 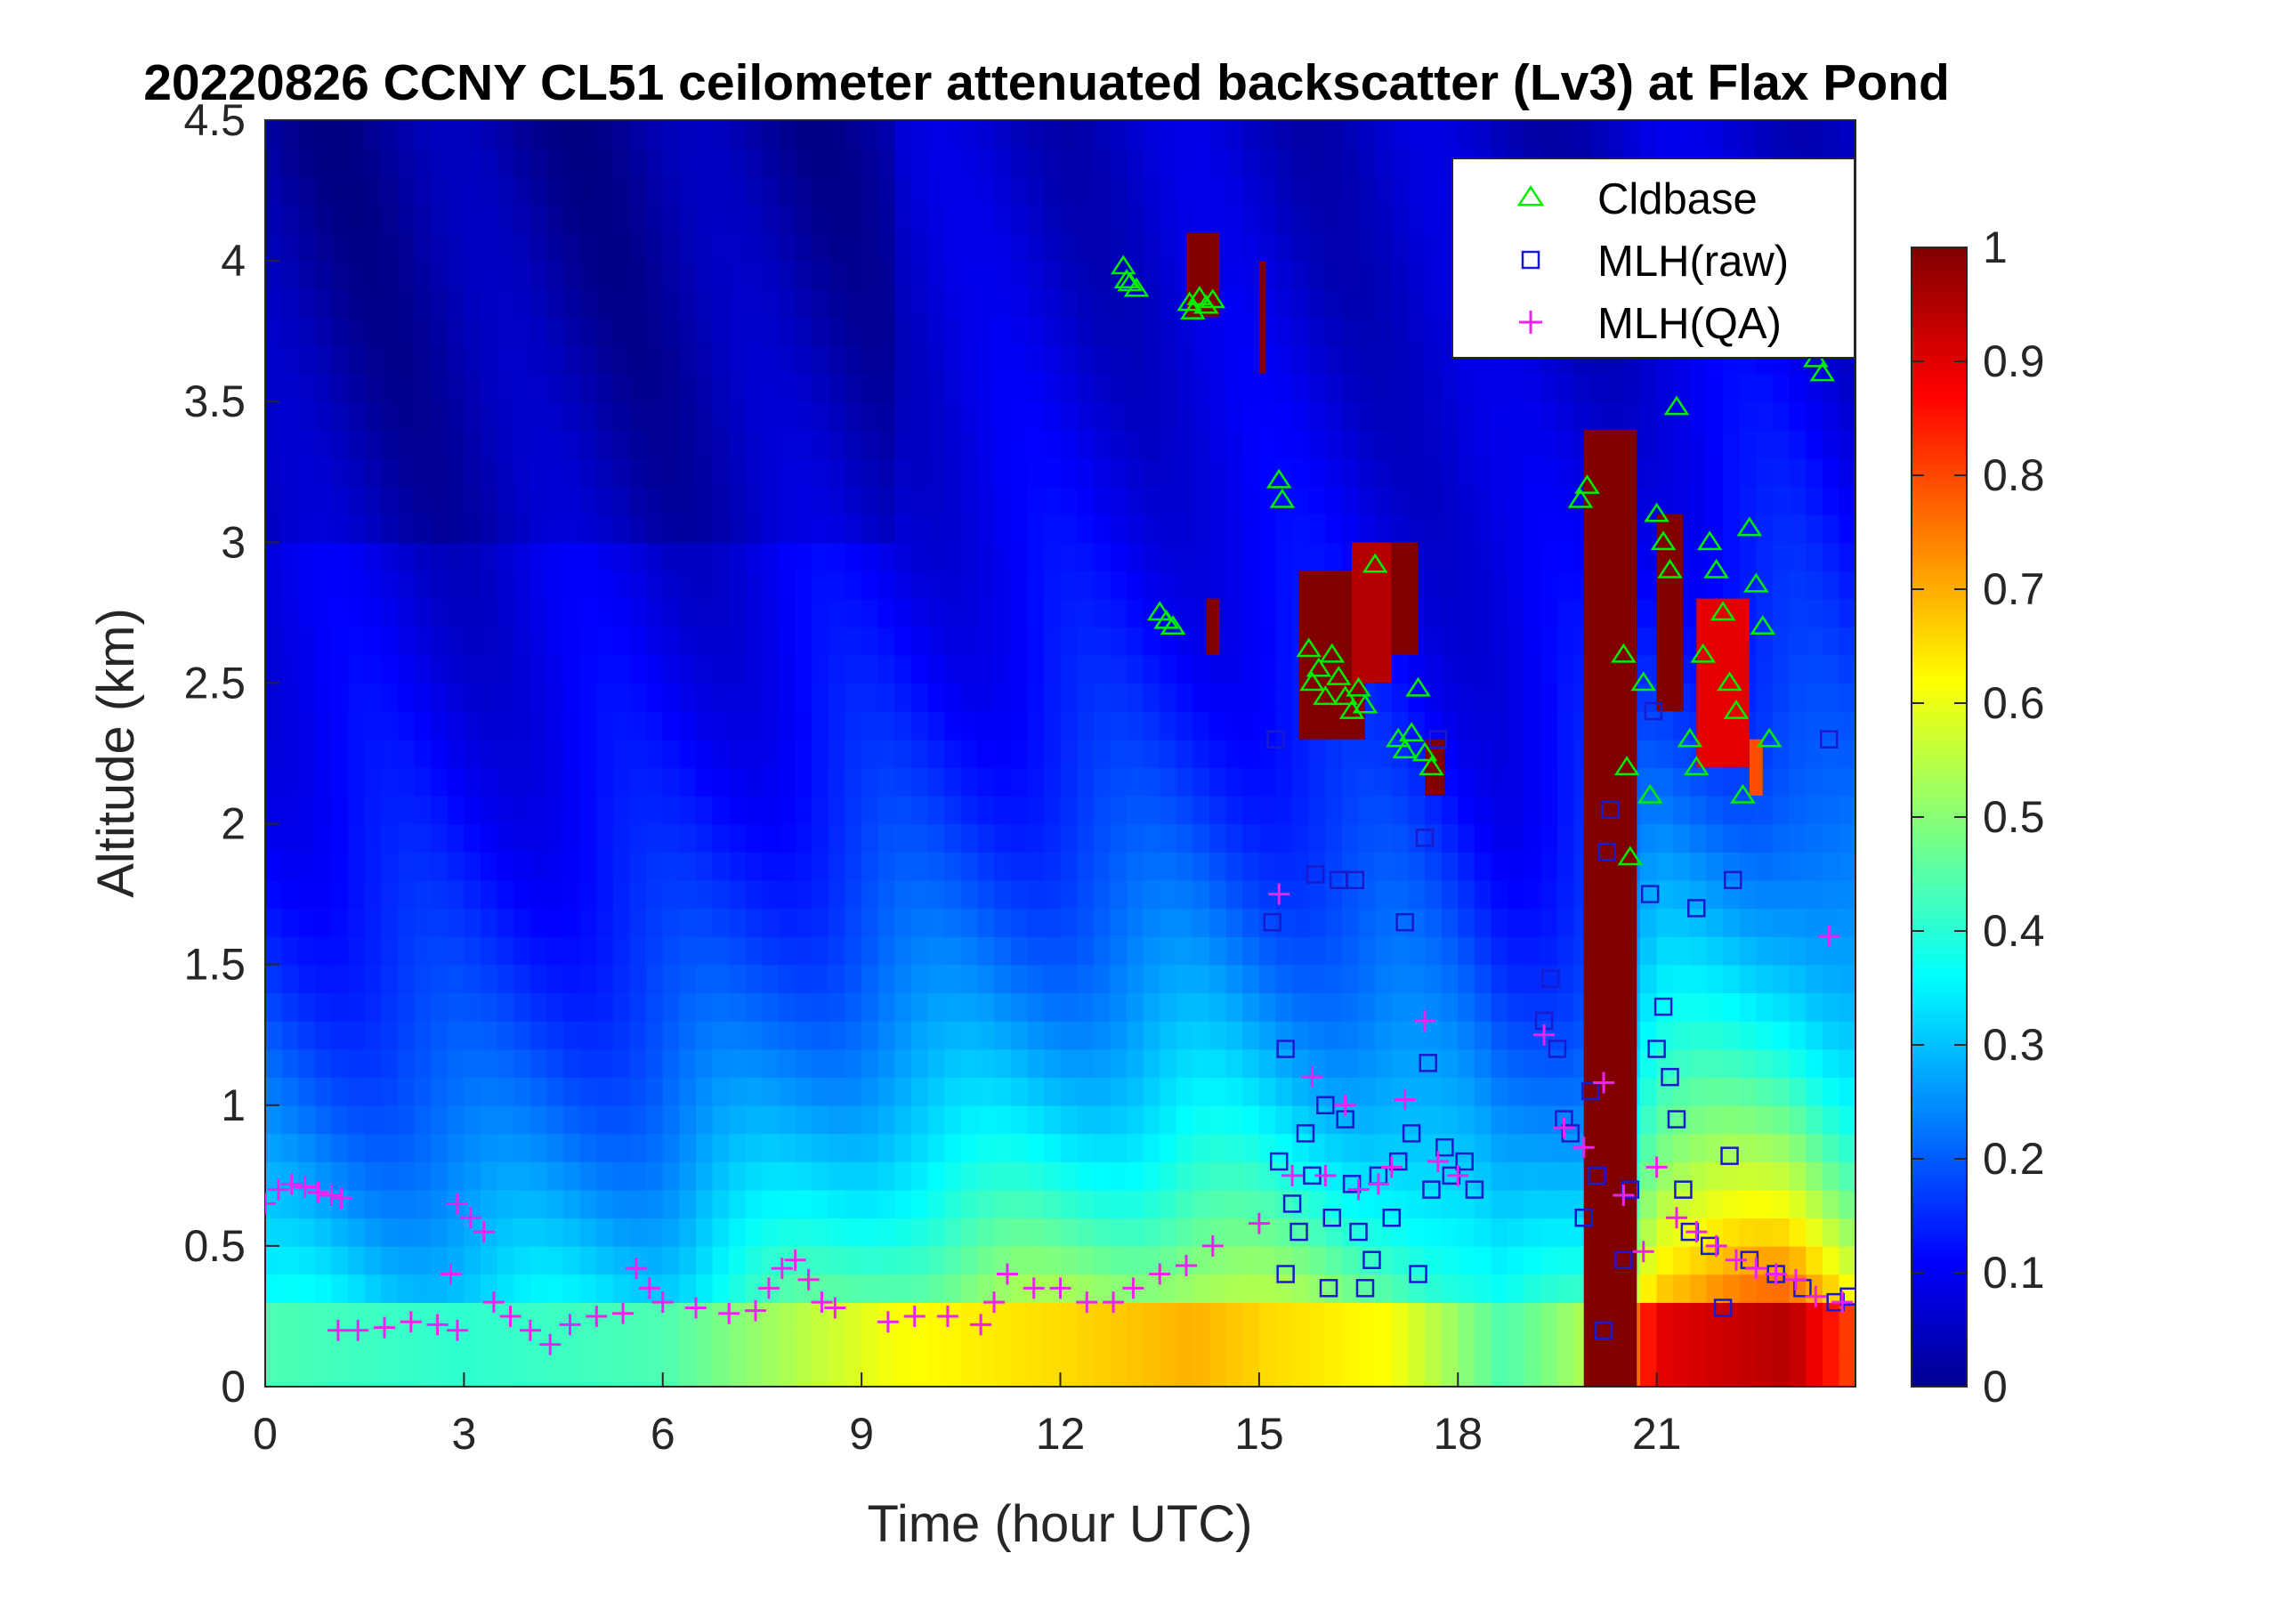 What do you see at coordinates (2014, 589) in the screenshot?
I see `colorbar-tick-label: 0.7` at bounding box center [2014, 589].